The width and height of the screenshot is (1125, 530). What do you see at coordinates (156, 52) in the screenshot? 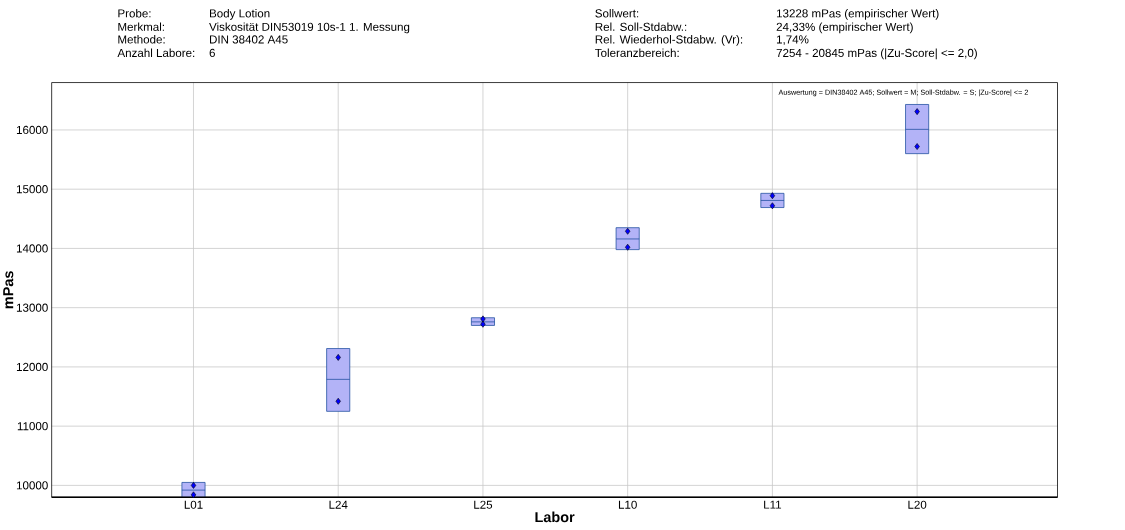
I see `text: Anzahl Labore:` at bounding box center [156, 52].